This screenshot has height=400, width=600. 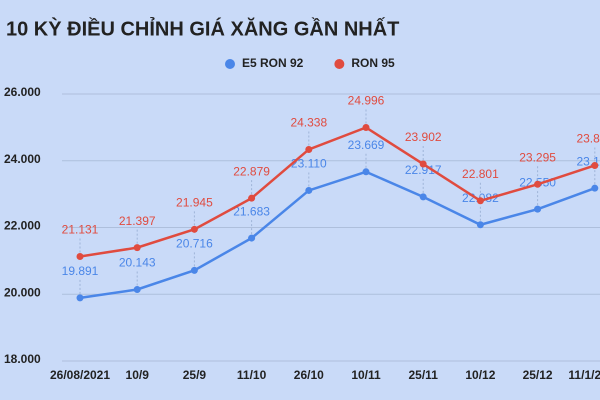 I want to click on data-label: 23.858, so click(x=588, y=139).